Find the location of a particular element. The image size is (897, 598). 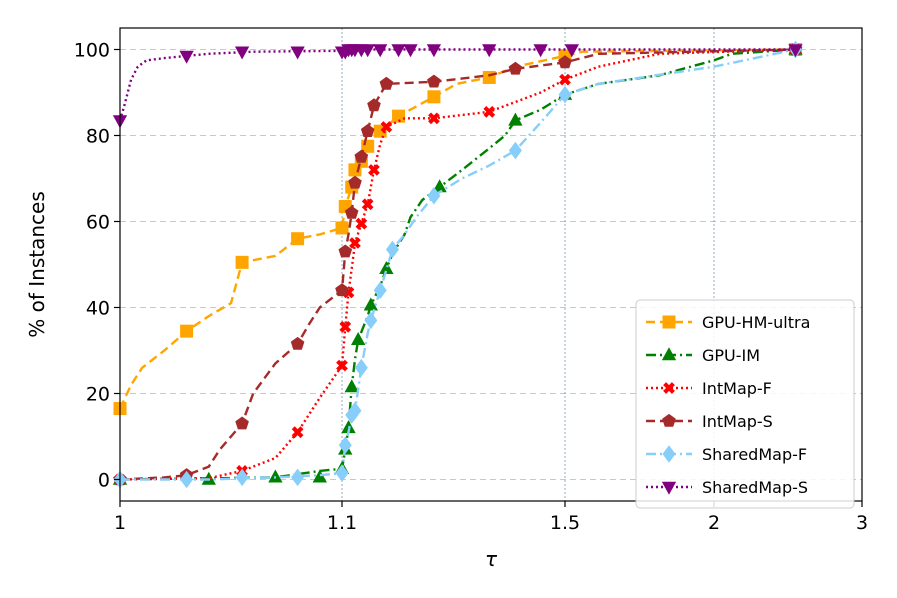

y-tick-label: 100 is located at coordinates (92, 51).